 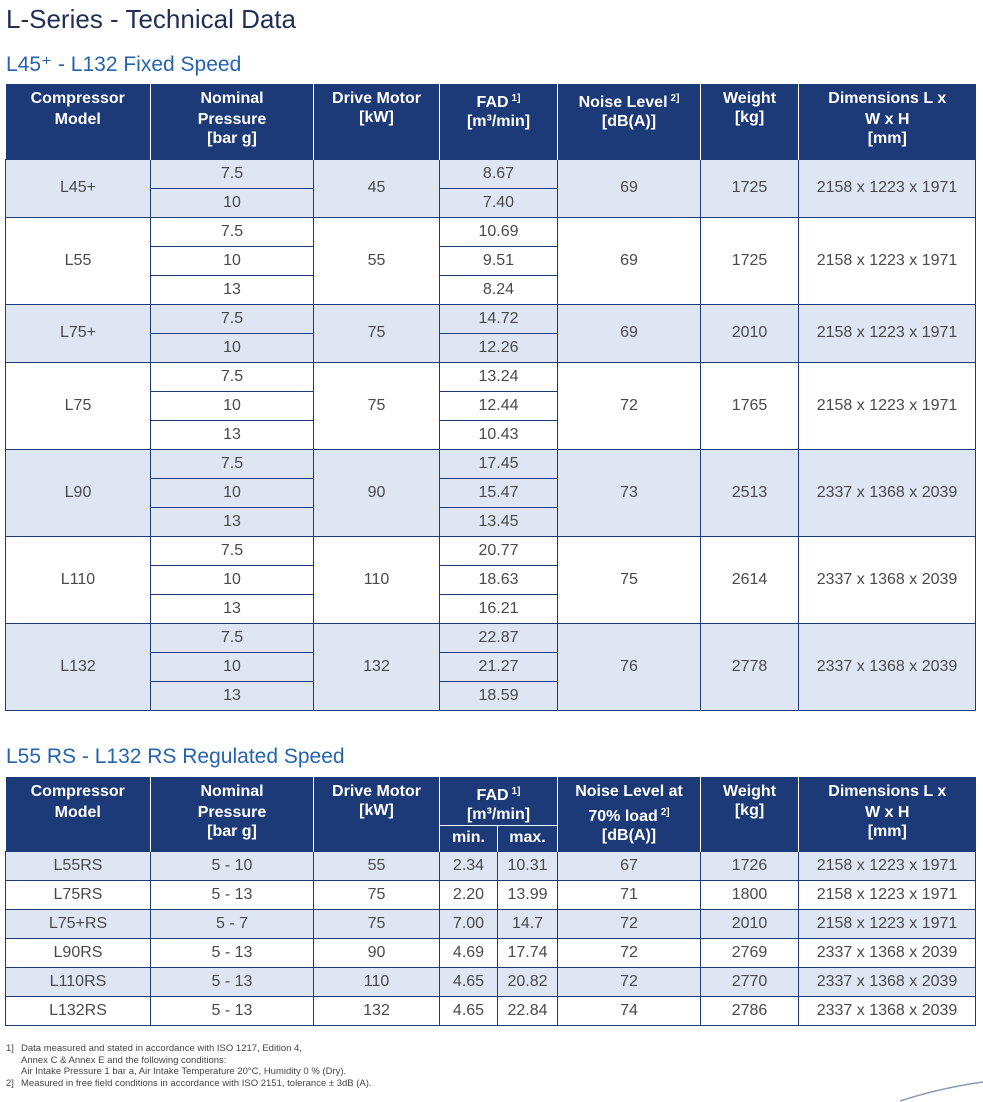 I want to click on data-row: L110 7.5 110 20.77 75 2614 2337 x 1368 x 2039, so click(x=490, y=579).